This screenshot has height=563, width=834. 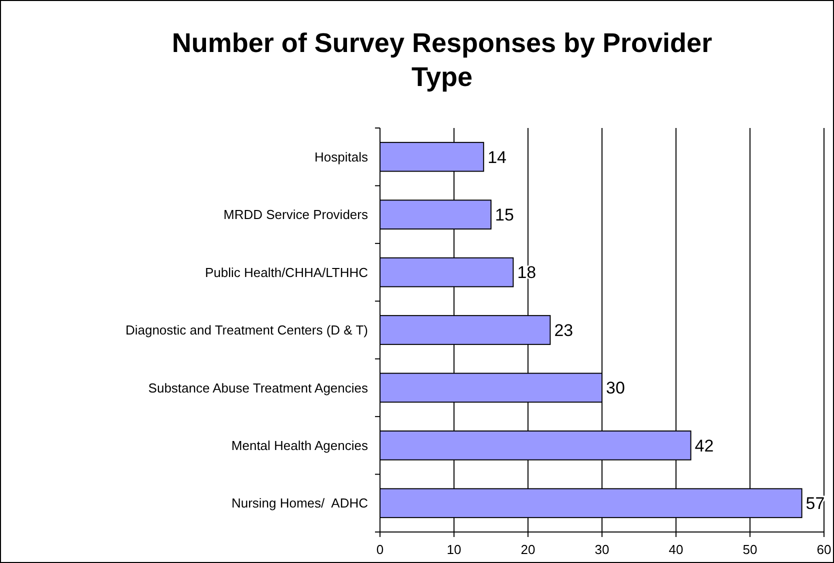 I want to click on y-tick-label: Substance Abuse Treatment Agencies, so click(x=258, y=388).